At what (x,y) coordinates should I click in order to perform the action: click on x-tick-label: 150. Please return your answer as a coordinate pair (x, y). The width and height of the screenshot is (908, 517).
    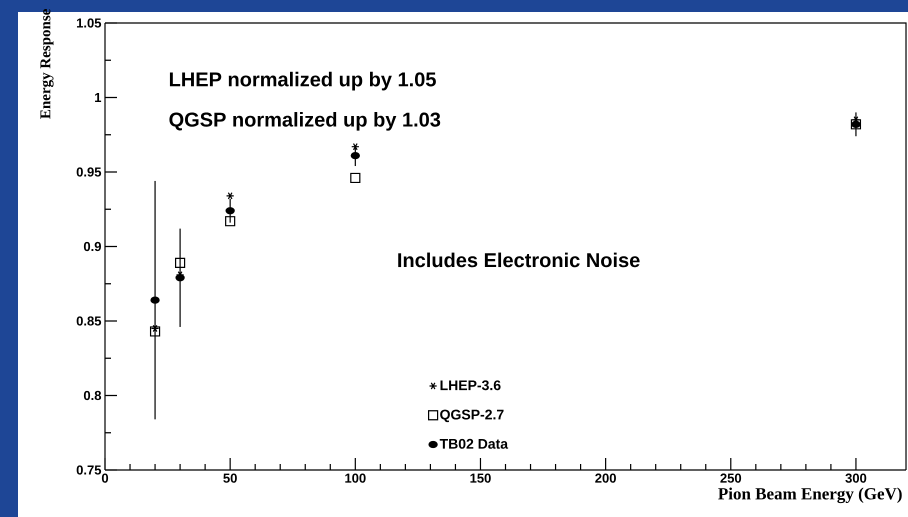
    Looking at the image, I should click on (480, 478).